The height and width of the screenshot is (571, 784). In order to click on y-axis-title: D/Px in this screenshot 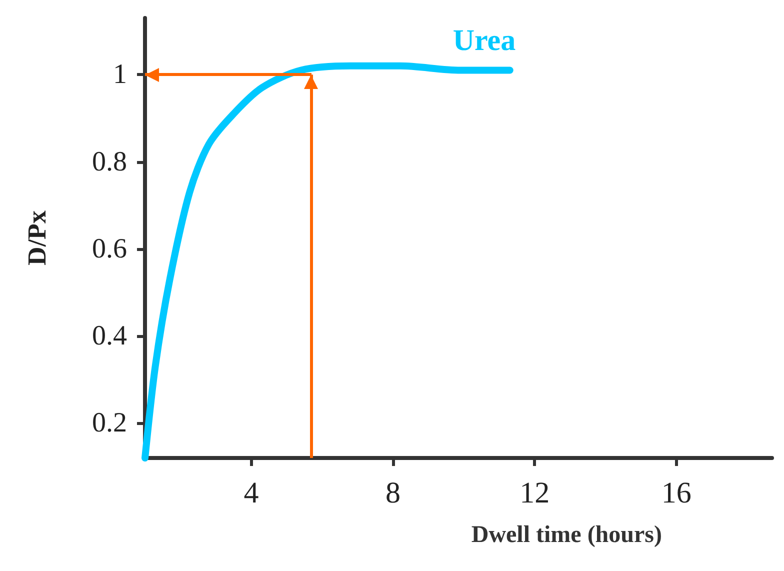, I will do `click(37, 238)`.